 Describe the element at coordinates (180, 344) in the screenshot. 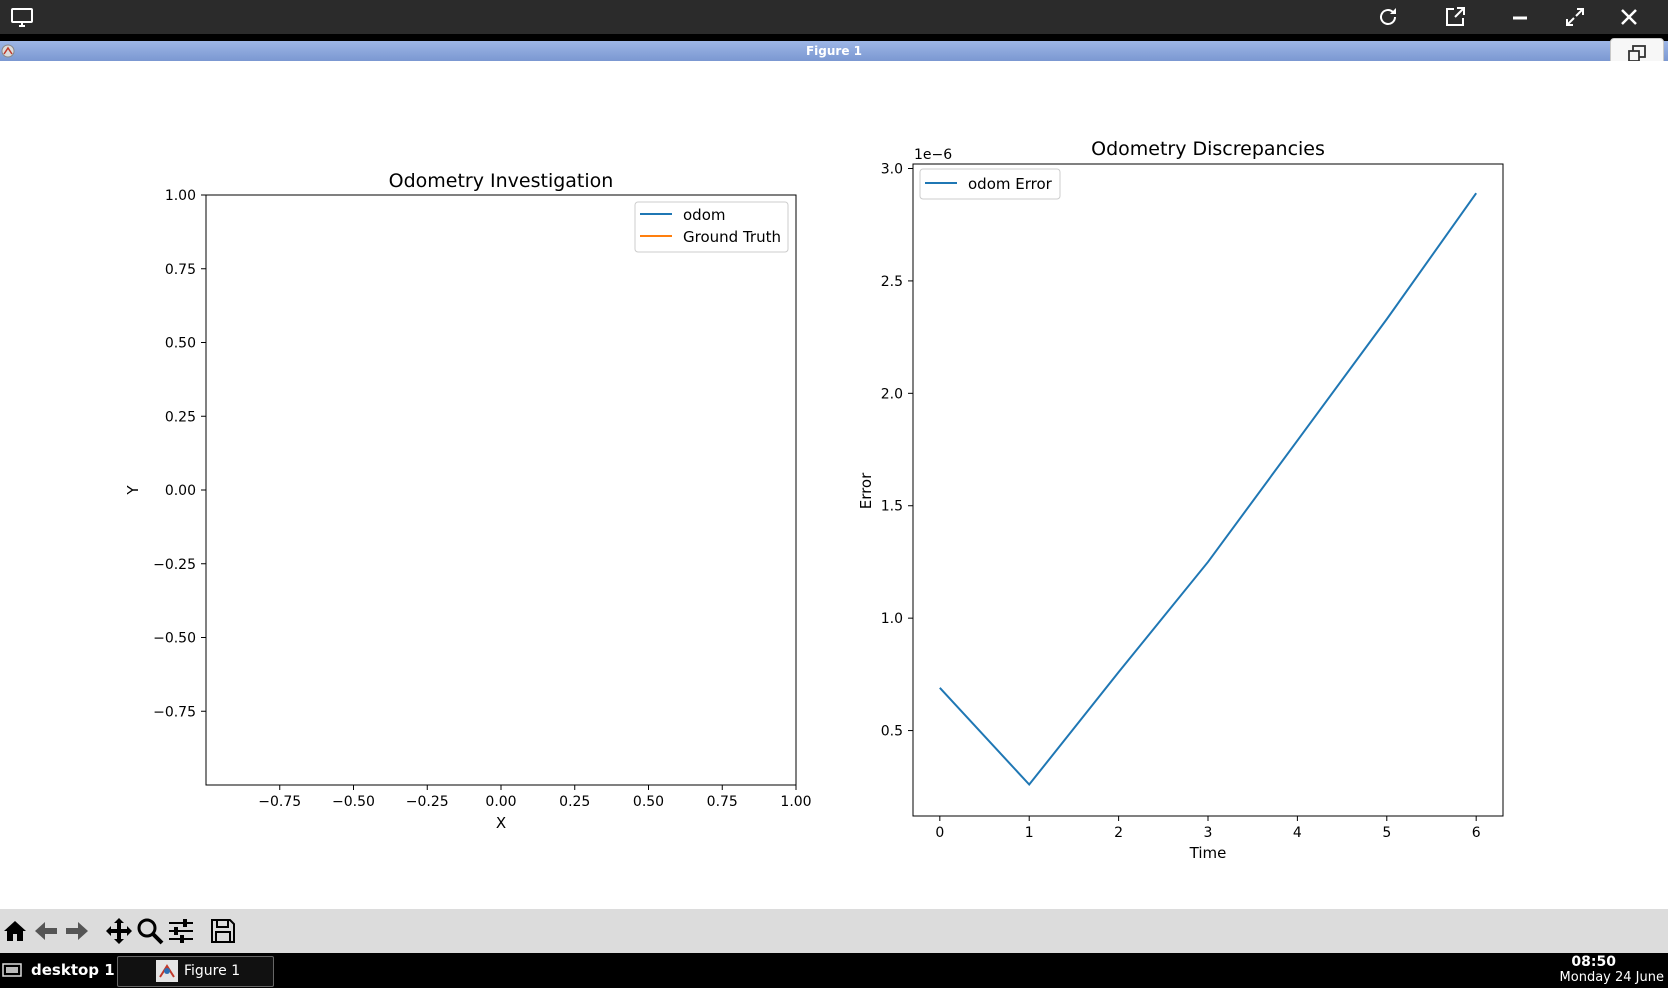

I see `y-tick-label: 0.50` at that location.